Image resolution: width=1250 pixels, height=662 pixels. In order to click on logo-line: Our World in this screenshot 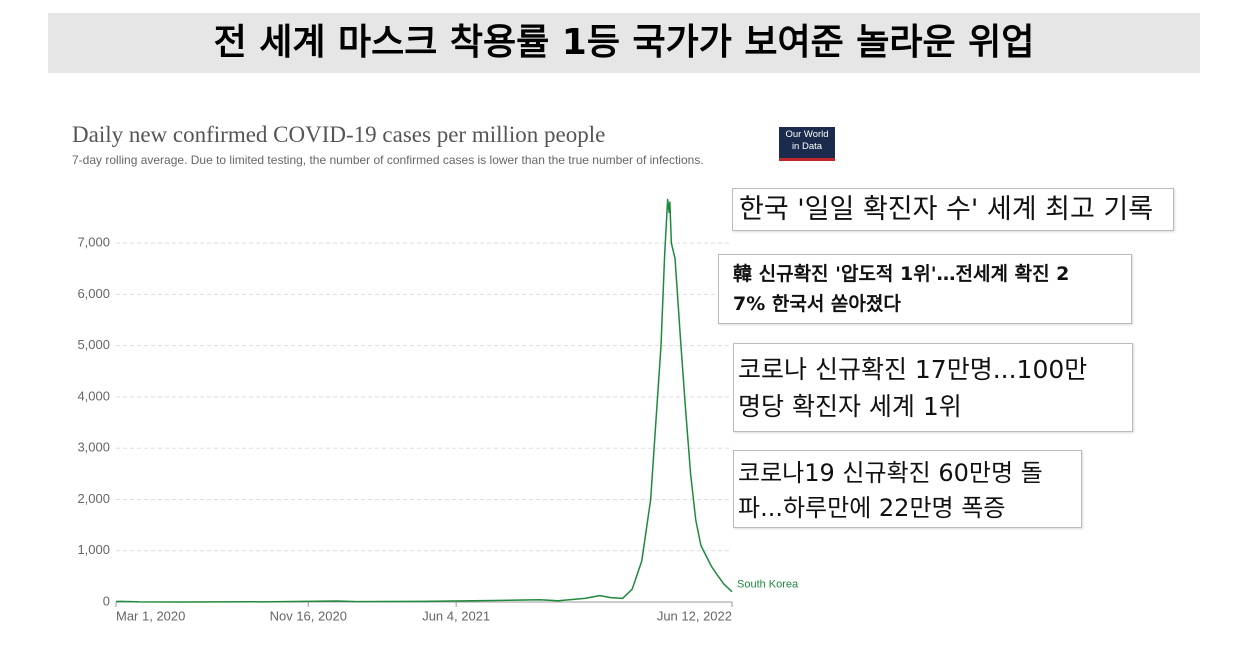, I will do `click(807, 134)`.